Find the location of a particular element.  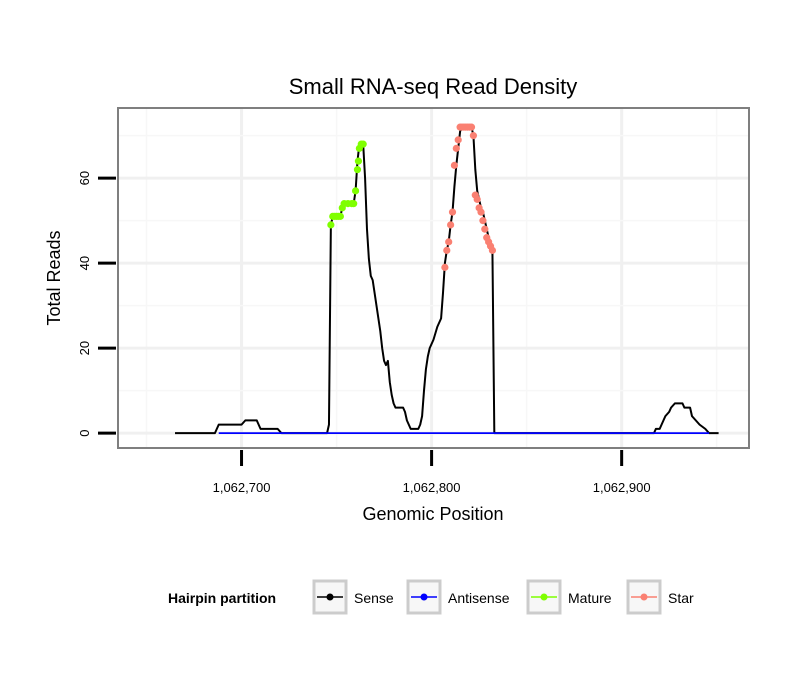

y-tick-label-3: 60 is located at coordinates (84, 178).